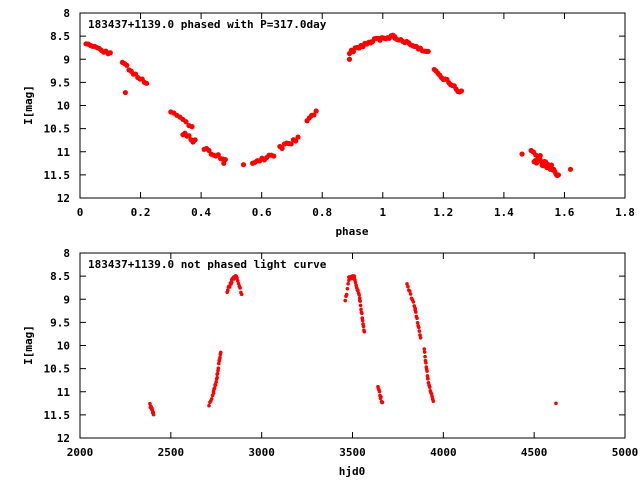 Image resolution: width=640 pixels, height=480 pixels. I want to click on x-axis-title: phase, so click(351, 231).